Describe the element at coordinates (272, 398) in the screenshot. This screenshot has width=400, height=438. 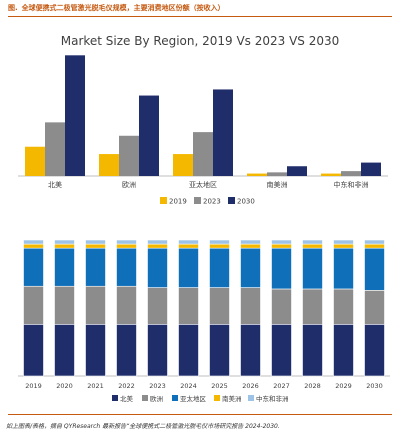
I see `legend-label: 中东和非洲` at that location.